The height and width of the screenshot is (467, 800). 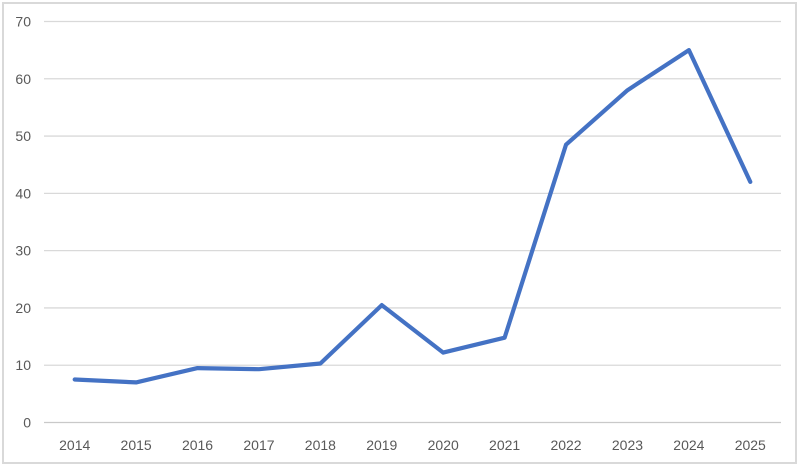 What do you see at coordinates (688, 445) in the screenshot?
I see `x-axis-label: 2024` at bounding box center [688, 445].